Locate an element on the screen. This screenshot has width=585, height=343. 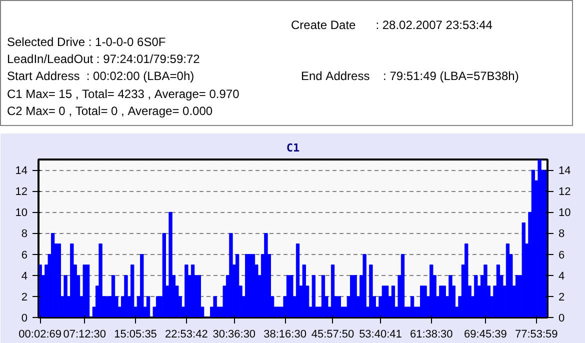
text: C1 Max= 15 , Total= 4233 , Average= 0.970 is located at coordinates (123, 94).